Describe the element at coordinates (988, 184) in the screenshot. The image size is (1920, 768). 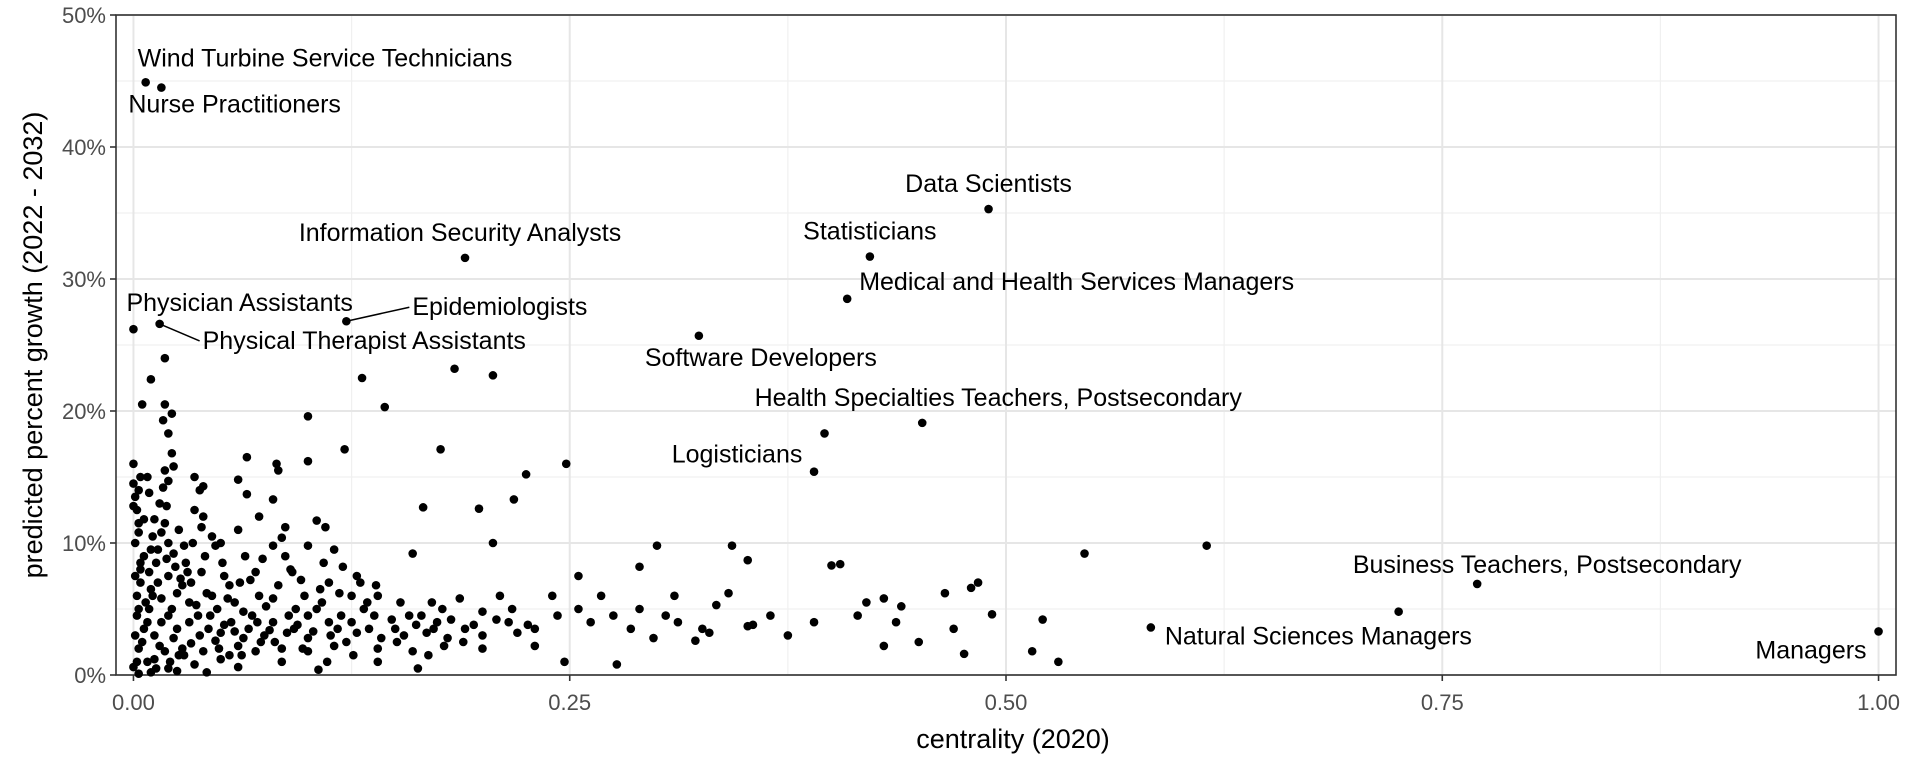
I see `point-label: Data Scientists` at that location.